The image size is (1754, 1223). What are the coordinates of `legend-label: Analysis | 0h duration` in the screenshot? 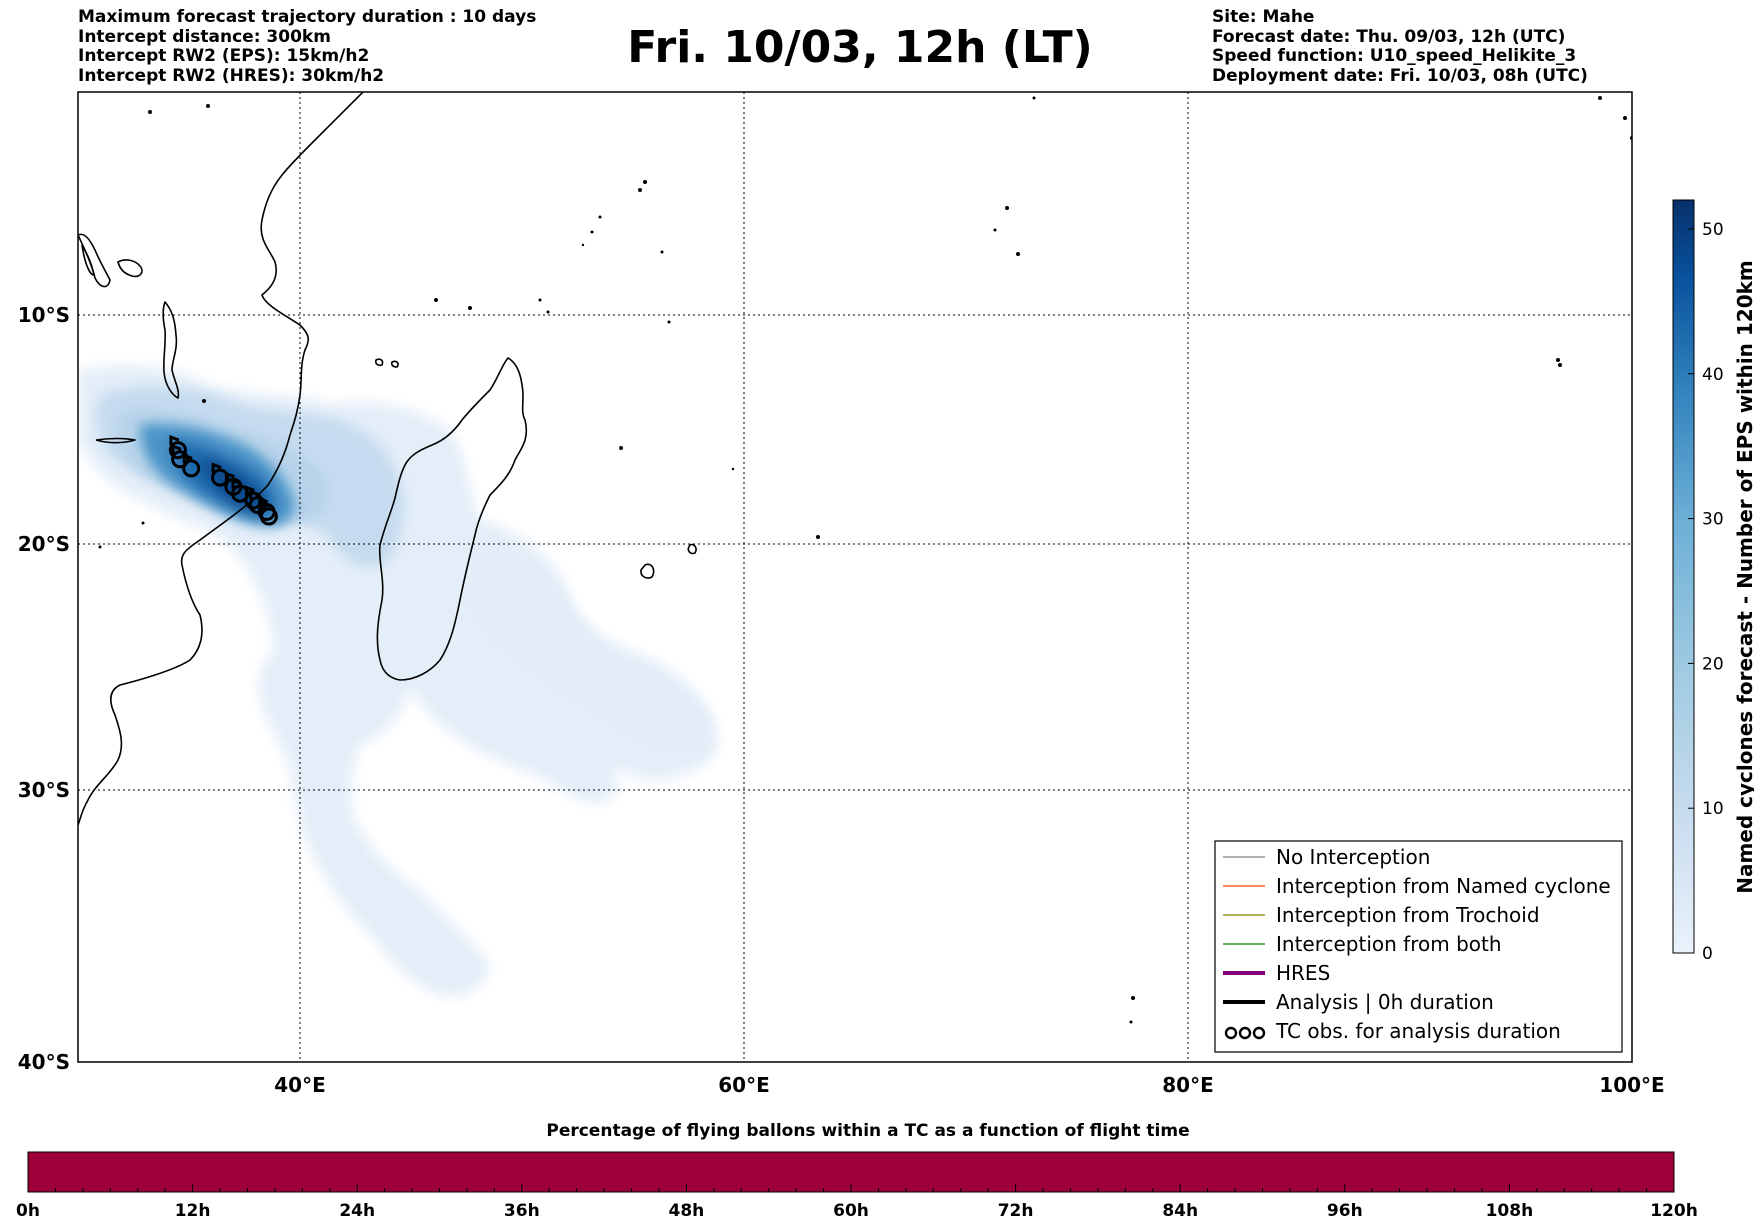 It's located at (1385, 1002).